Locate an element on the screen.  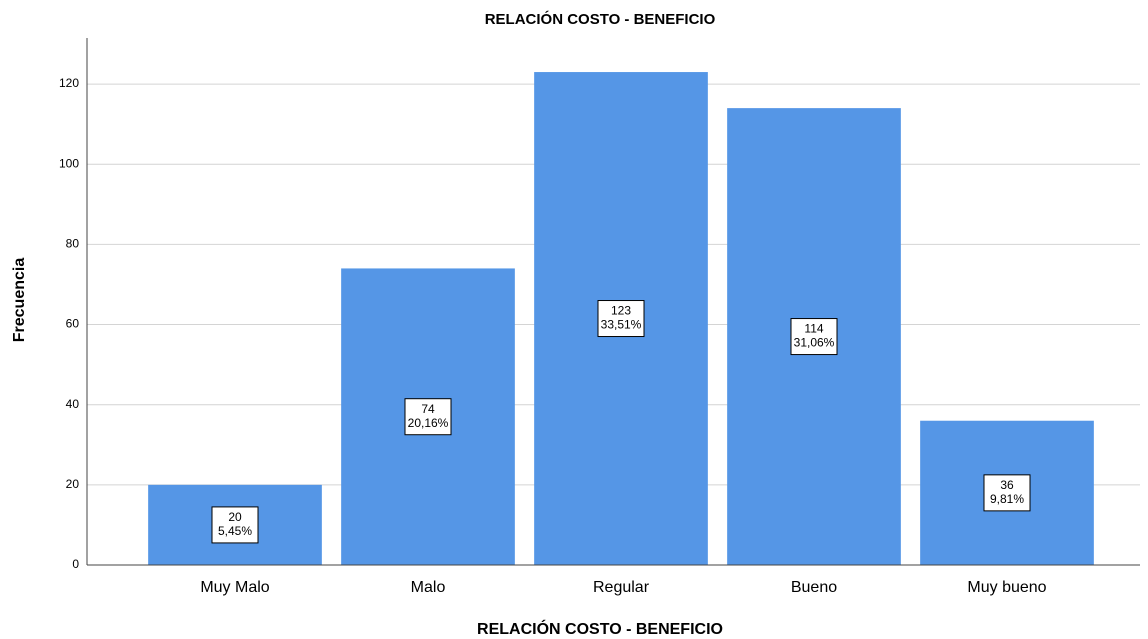
y-tick-label: 20 is located at coordinates (73, 484).